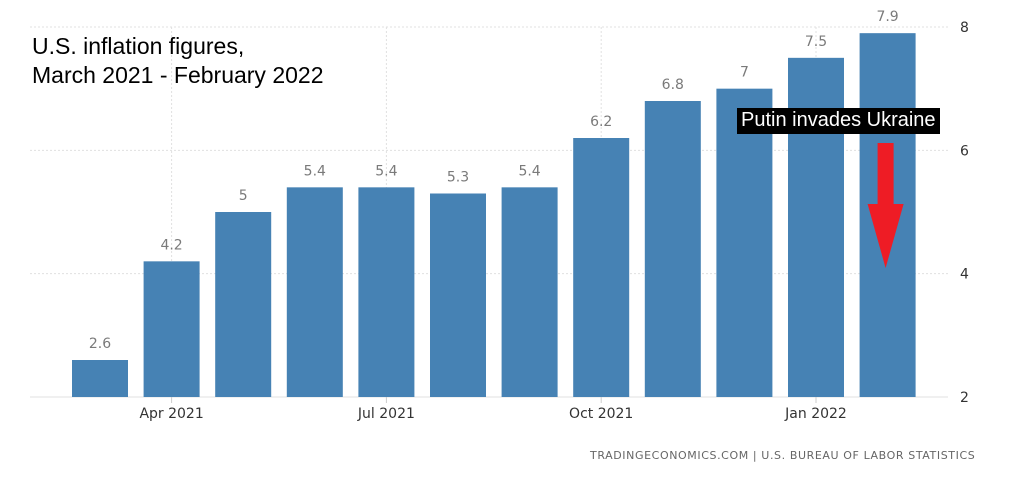  I want to click on bar-value-label: 7.9, so click(887, 17).